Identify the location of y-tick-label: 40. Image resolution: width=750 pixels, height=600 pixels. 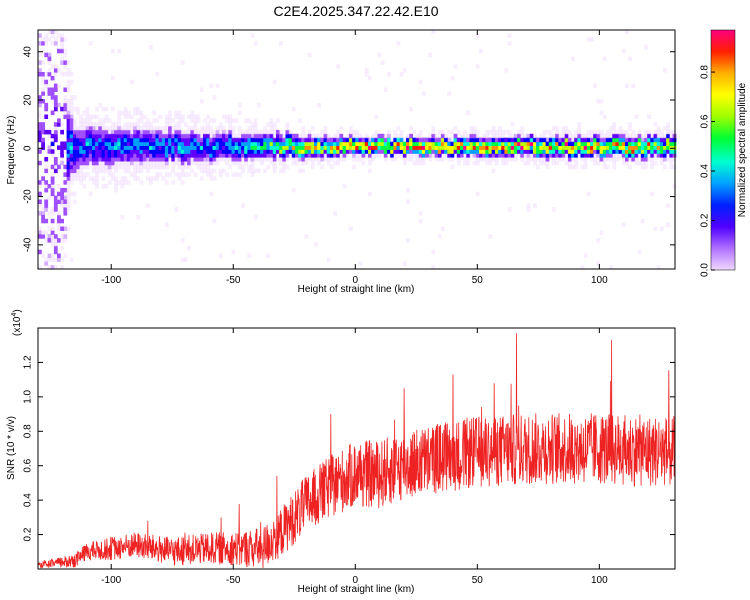
(28, 52).